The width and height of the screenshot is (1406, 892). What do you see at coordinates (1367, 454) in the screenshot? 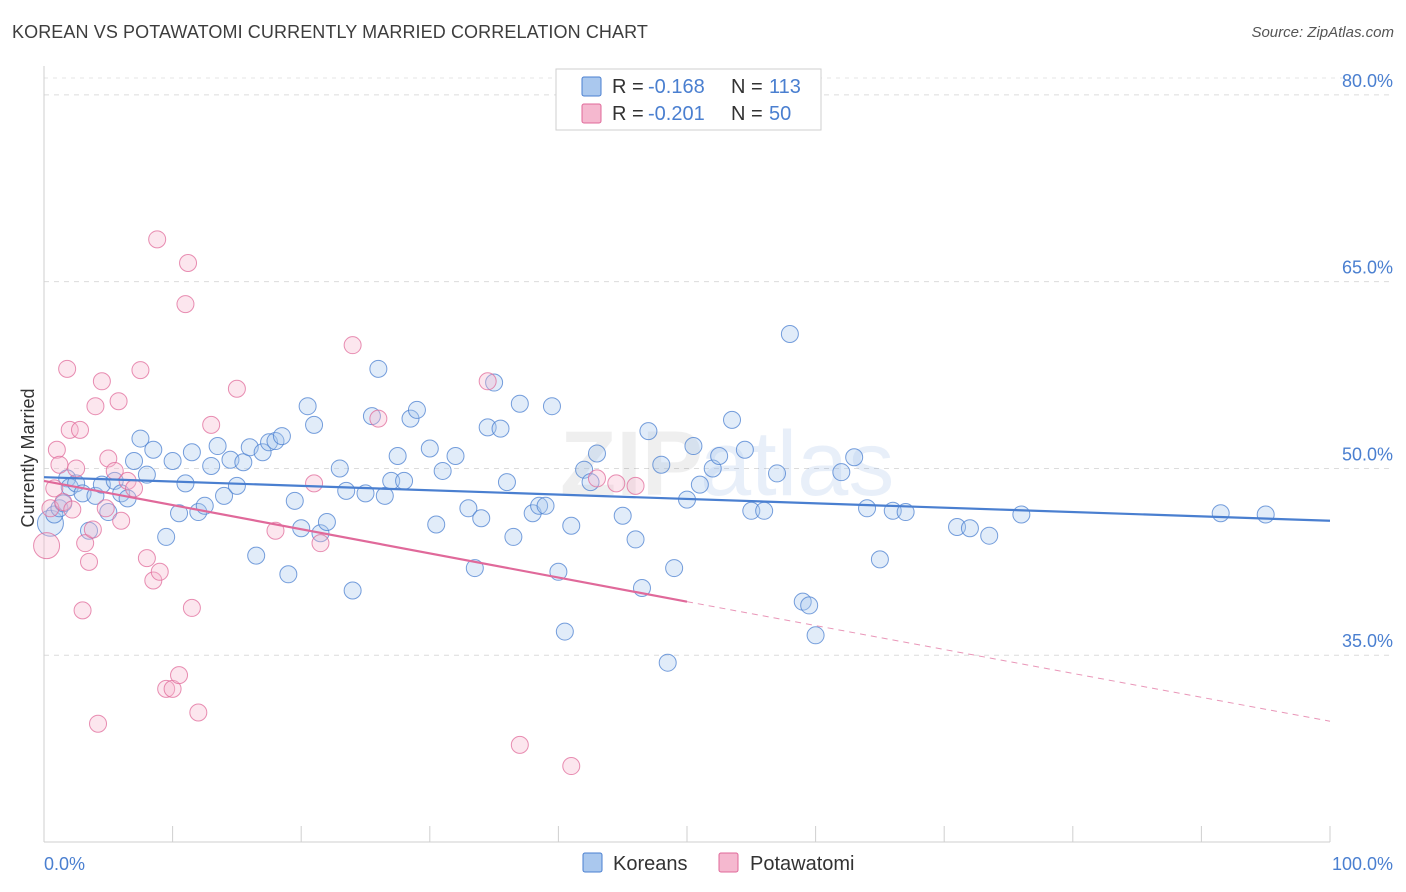
I see `y-tick-label: 50.0%` at bounding box center [1367, 454].